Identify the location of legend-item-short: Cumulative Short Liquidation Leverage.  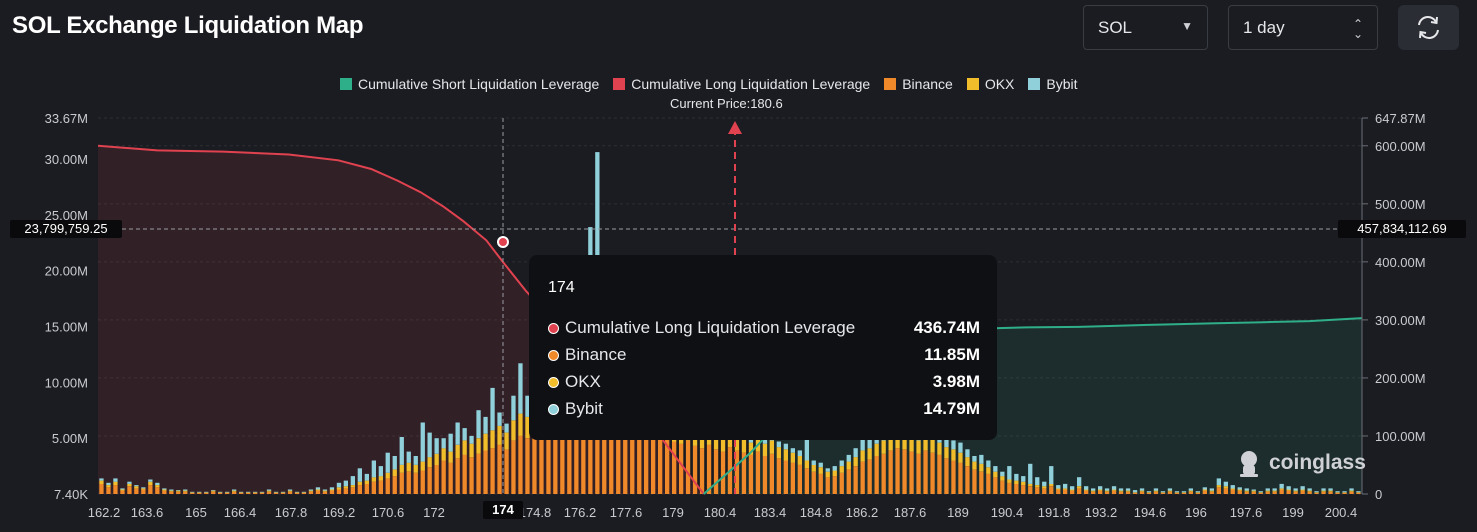
(469, 84).